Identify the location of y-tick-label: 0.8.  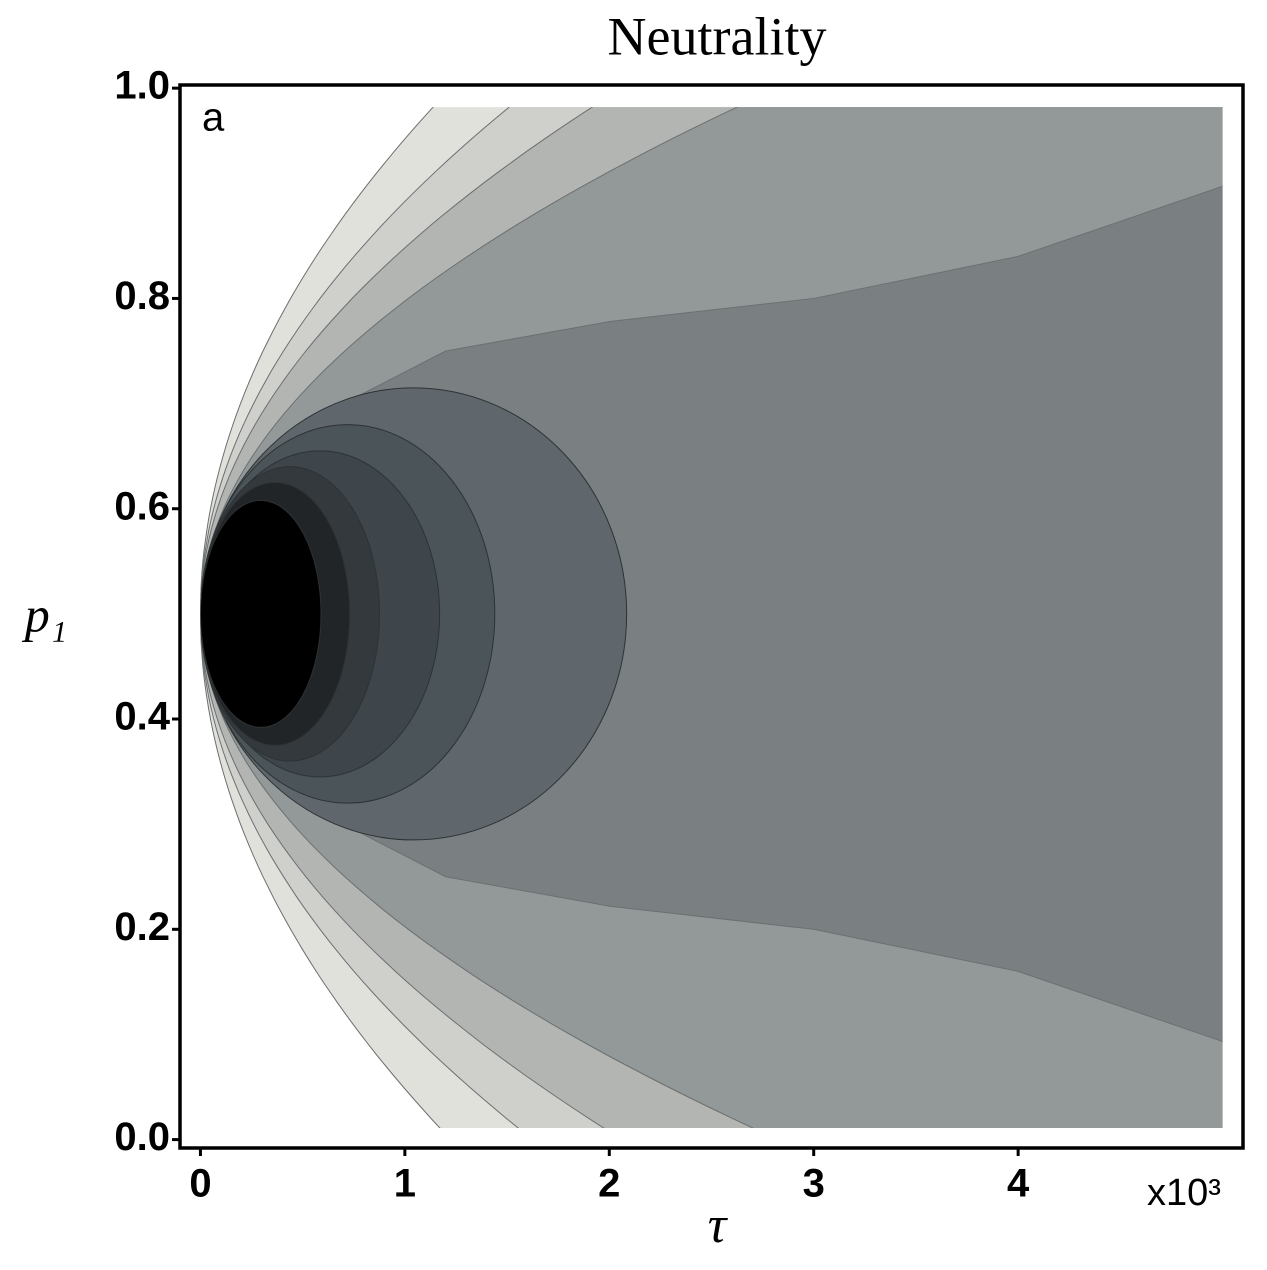
(142, 296).